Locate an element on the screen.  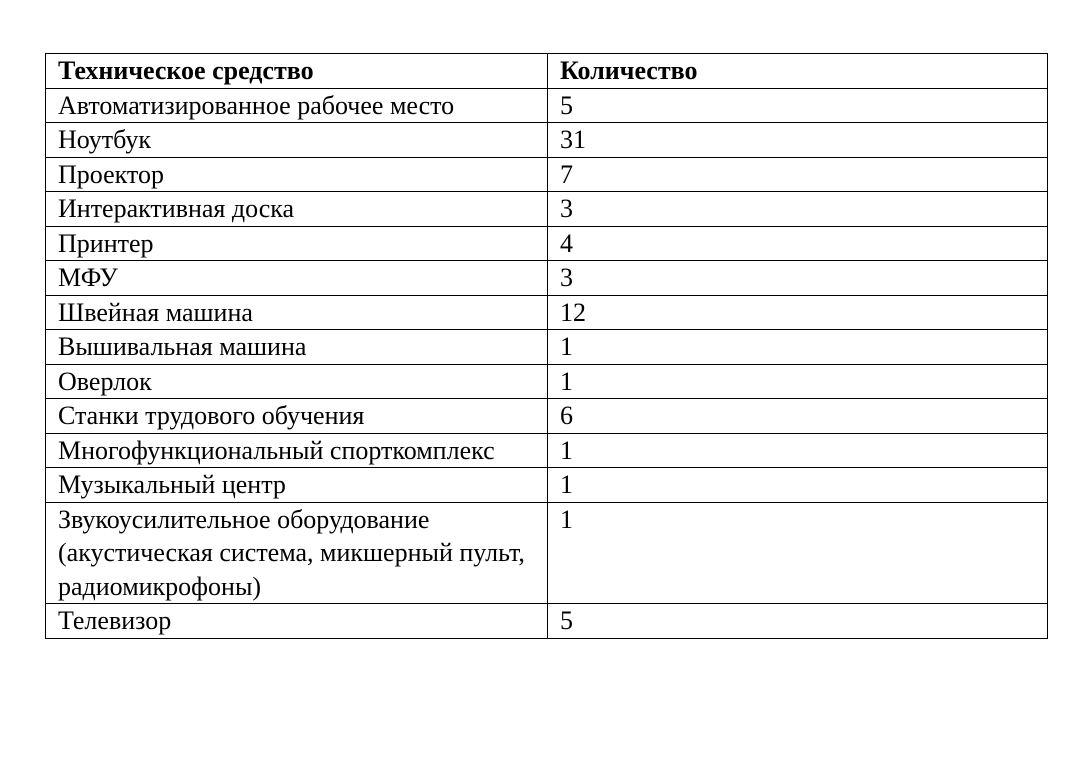
equipment-name-cell: МФУ is located at coordinates (296, 278).